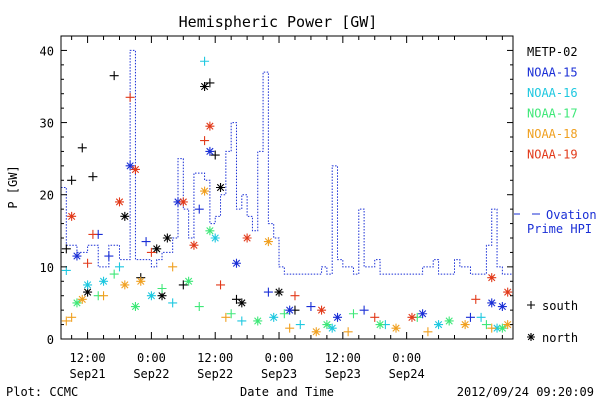 The image size is (600, 400). Describe the element at coordinates (47, 124) in the screenshot. I see `y-tick-label: 30` at that location.